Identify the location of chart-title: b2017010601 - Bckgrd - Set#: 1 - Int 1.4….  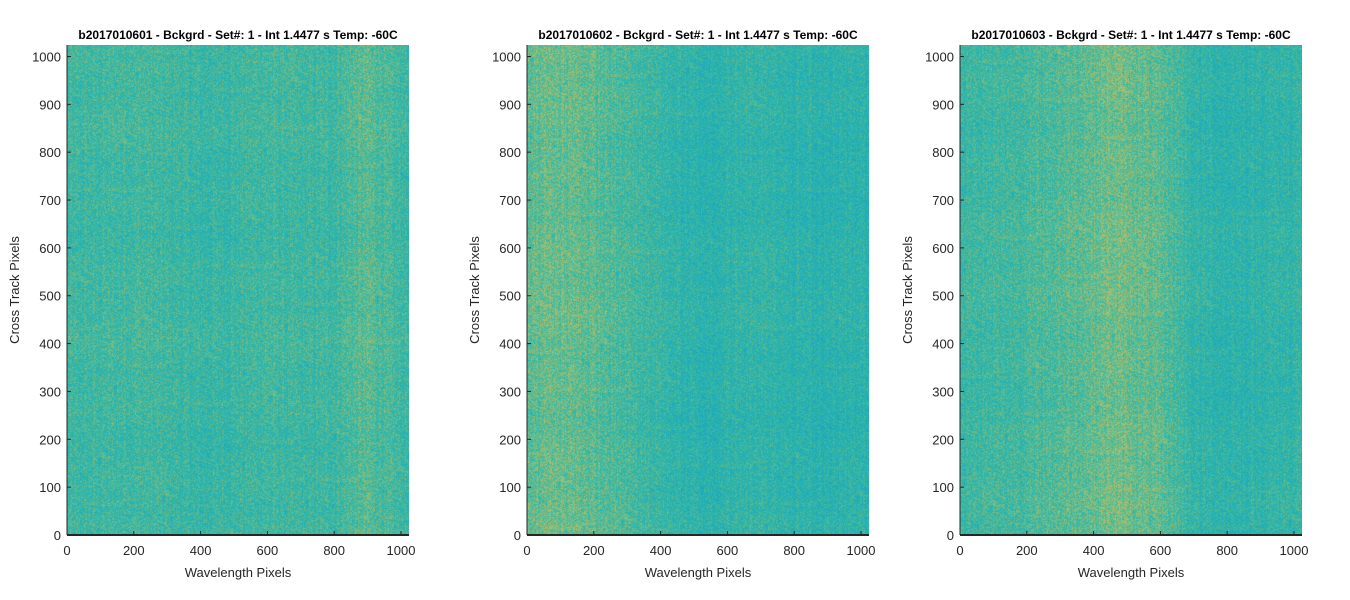
(238, 35).